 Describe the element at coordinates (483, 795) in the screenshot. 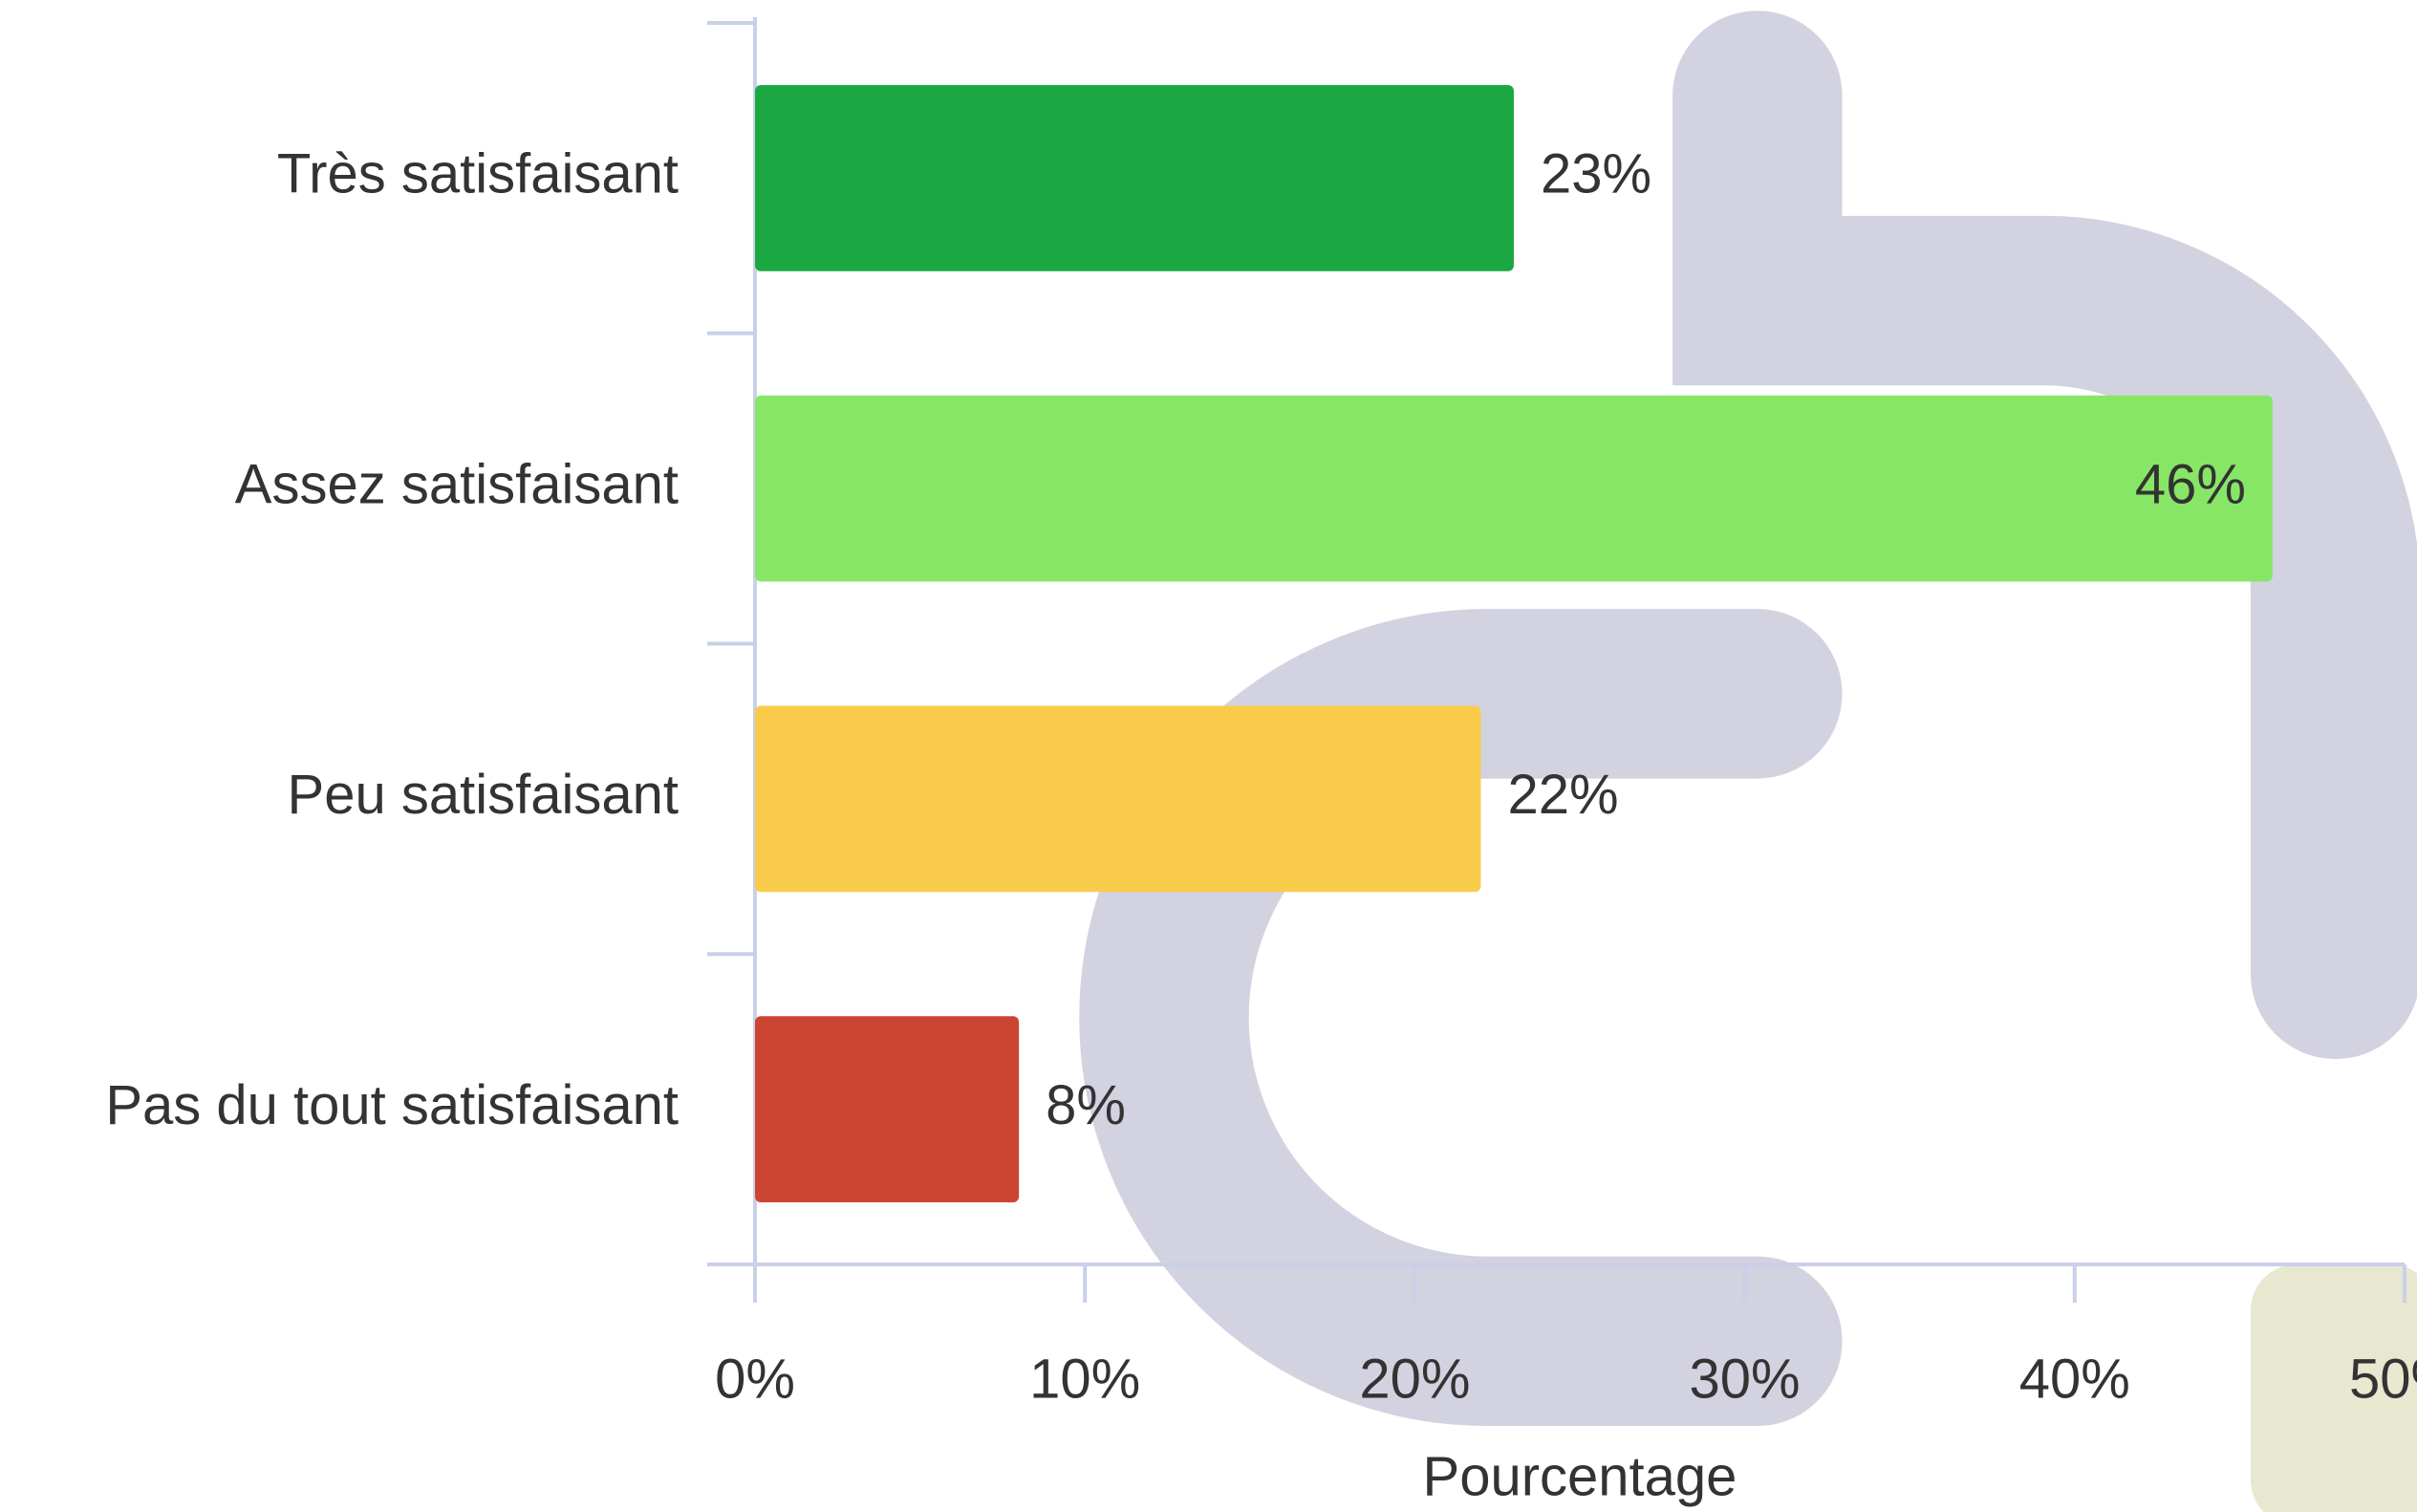

I see `y-tick-label: Peu satisfaisant` at that location.